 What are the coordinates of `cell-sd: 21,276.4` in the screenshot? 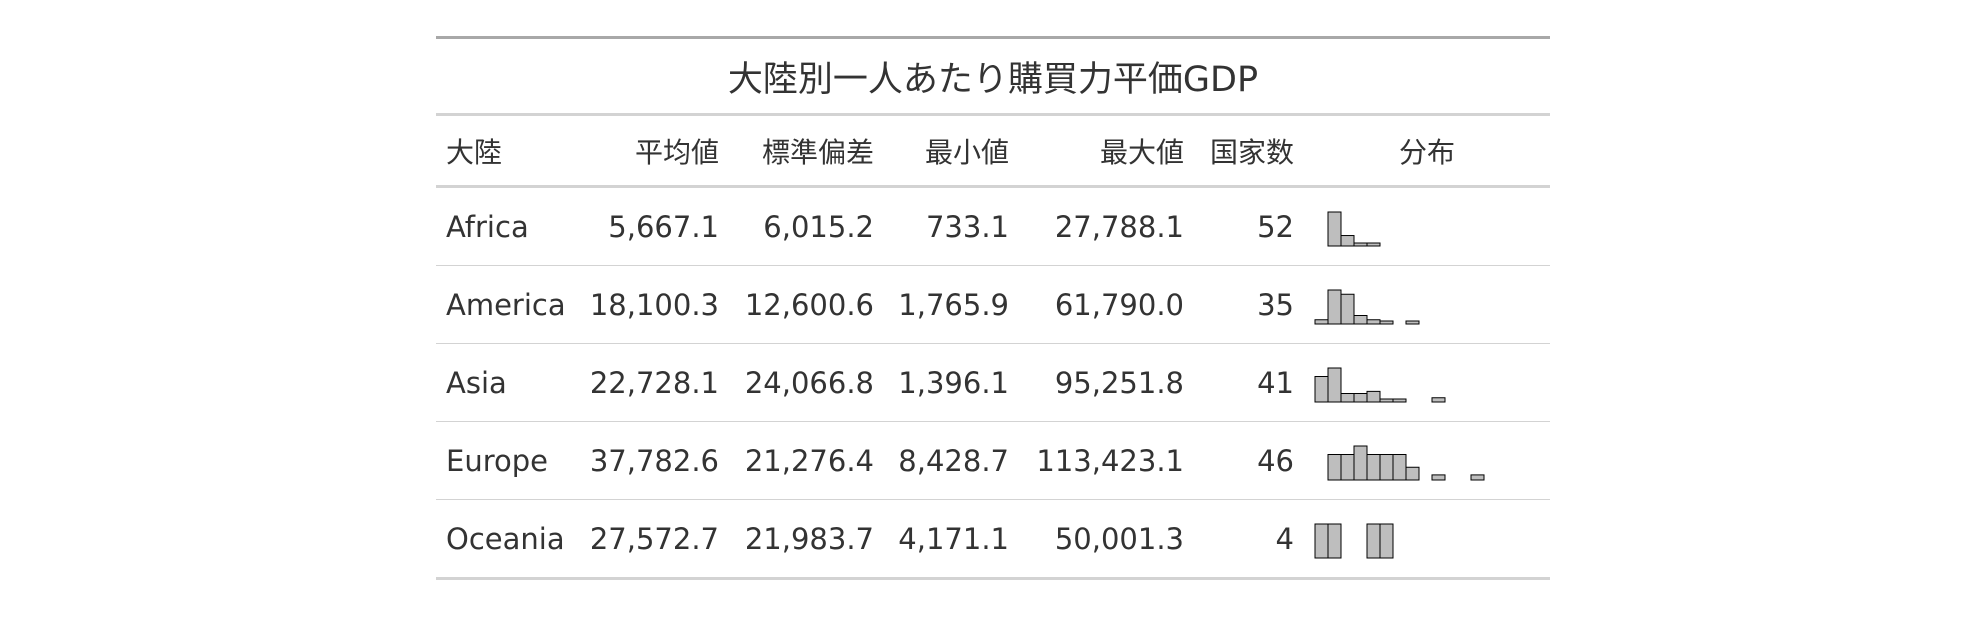 It's located at (806, 460).